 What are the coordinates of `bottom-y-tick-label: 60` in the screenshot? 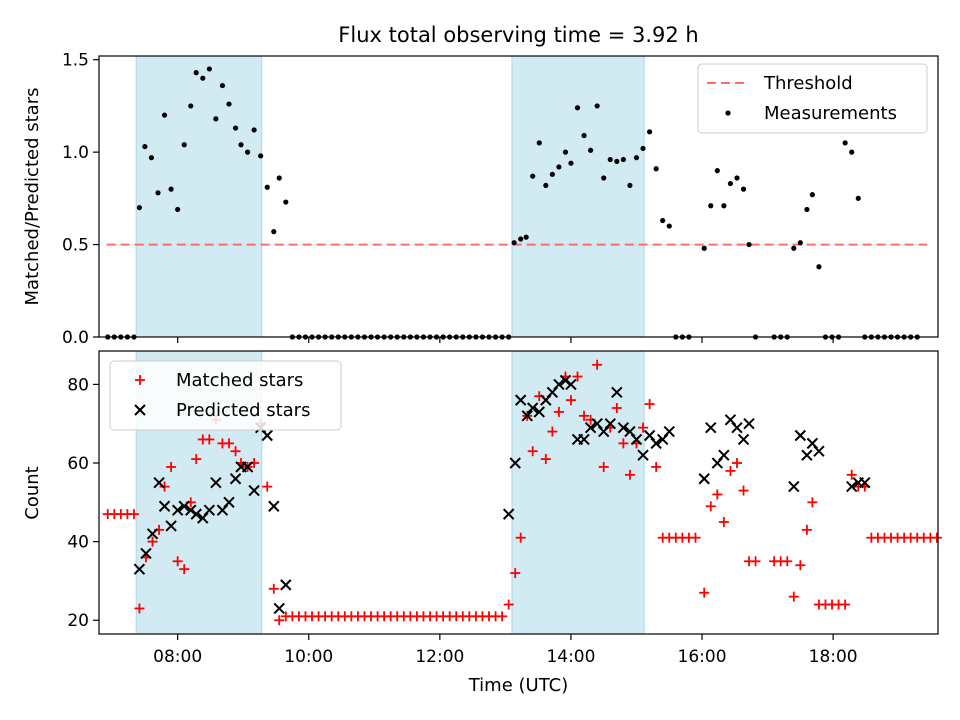 It's located at (78, 464).